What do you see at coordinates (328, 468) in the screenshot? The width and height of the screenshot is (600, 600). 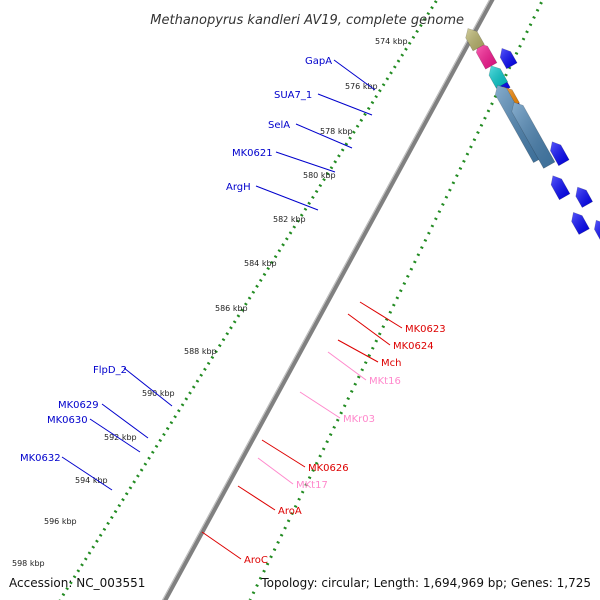 I see `gene-label-mk0626: MK0626` at bounding box center [328, 468].